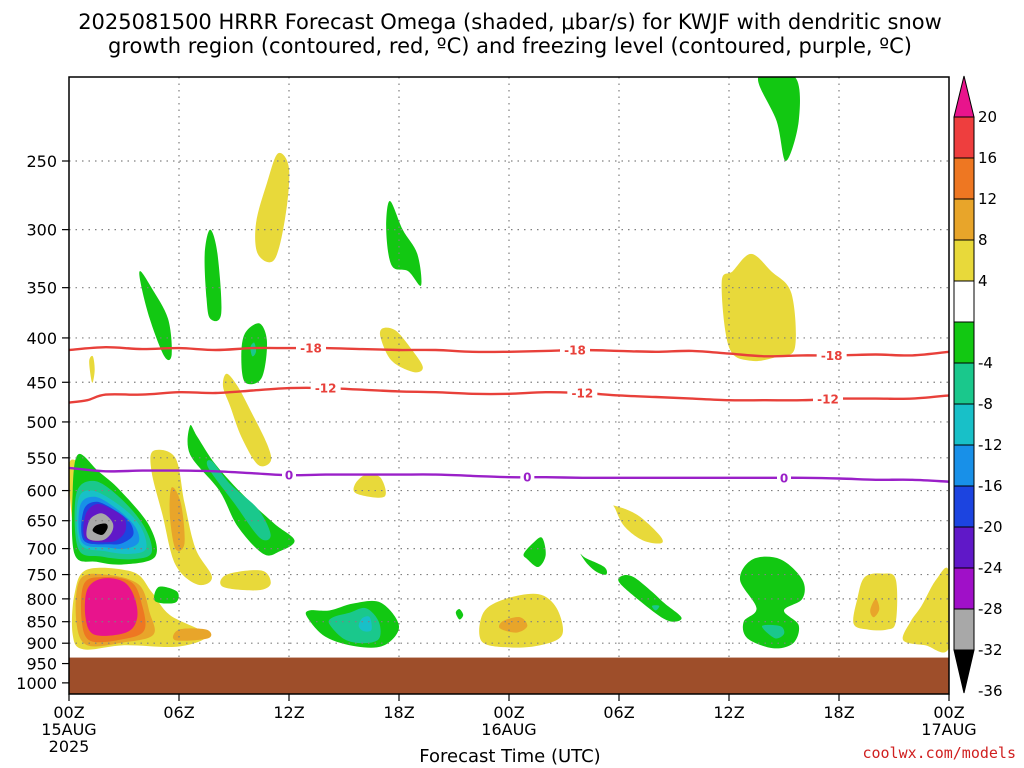  Describe the element at coordinates (728, 712) in the screenshot. I see `x-tick-label: 12Z` at that location.